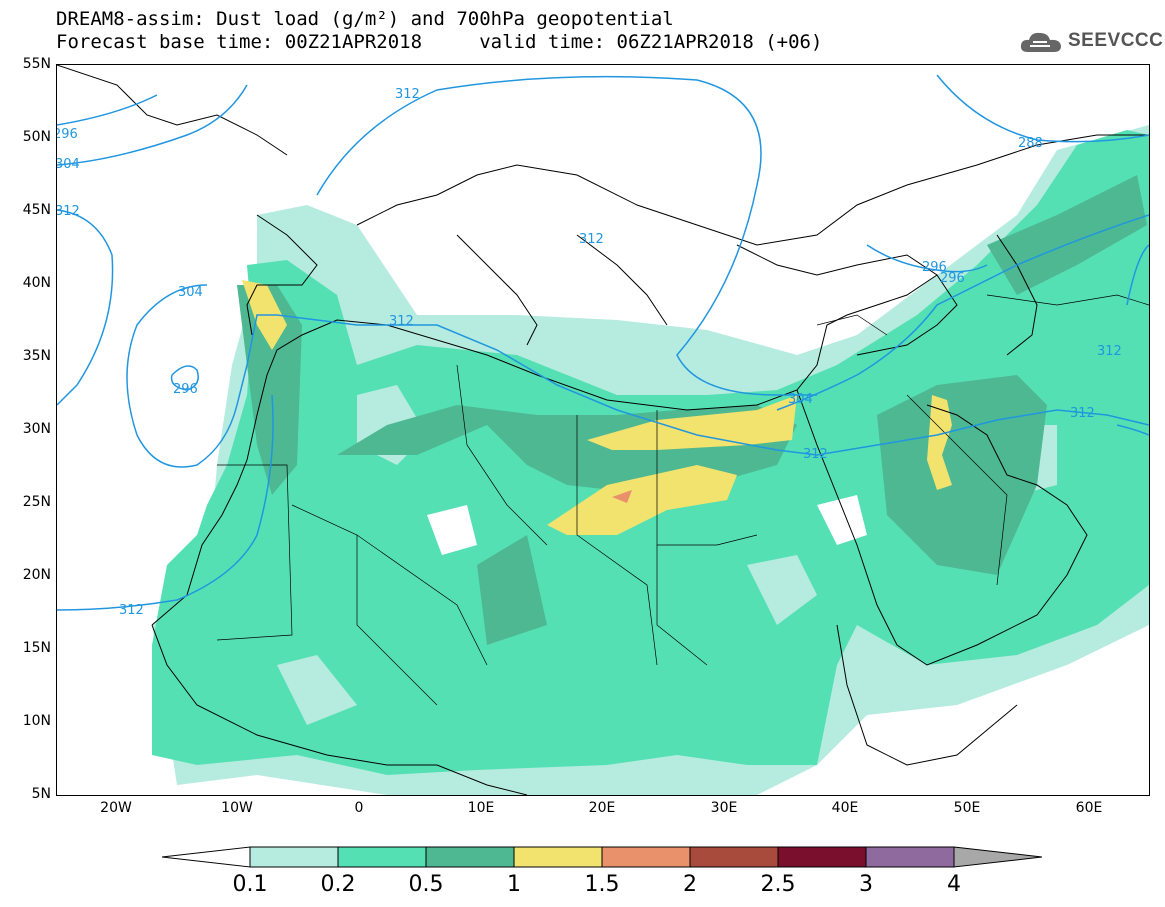 The image size is (1165, 907). What do you see at coordinates (36, 210) in the screenshot?
I see `lat-label: 45N` at bounding box center [36, 210].